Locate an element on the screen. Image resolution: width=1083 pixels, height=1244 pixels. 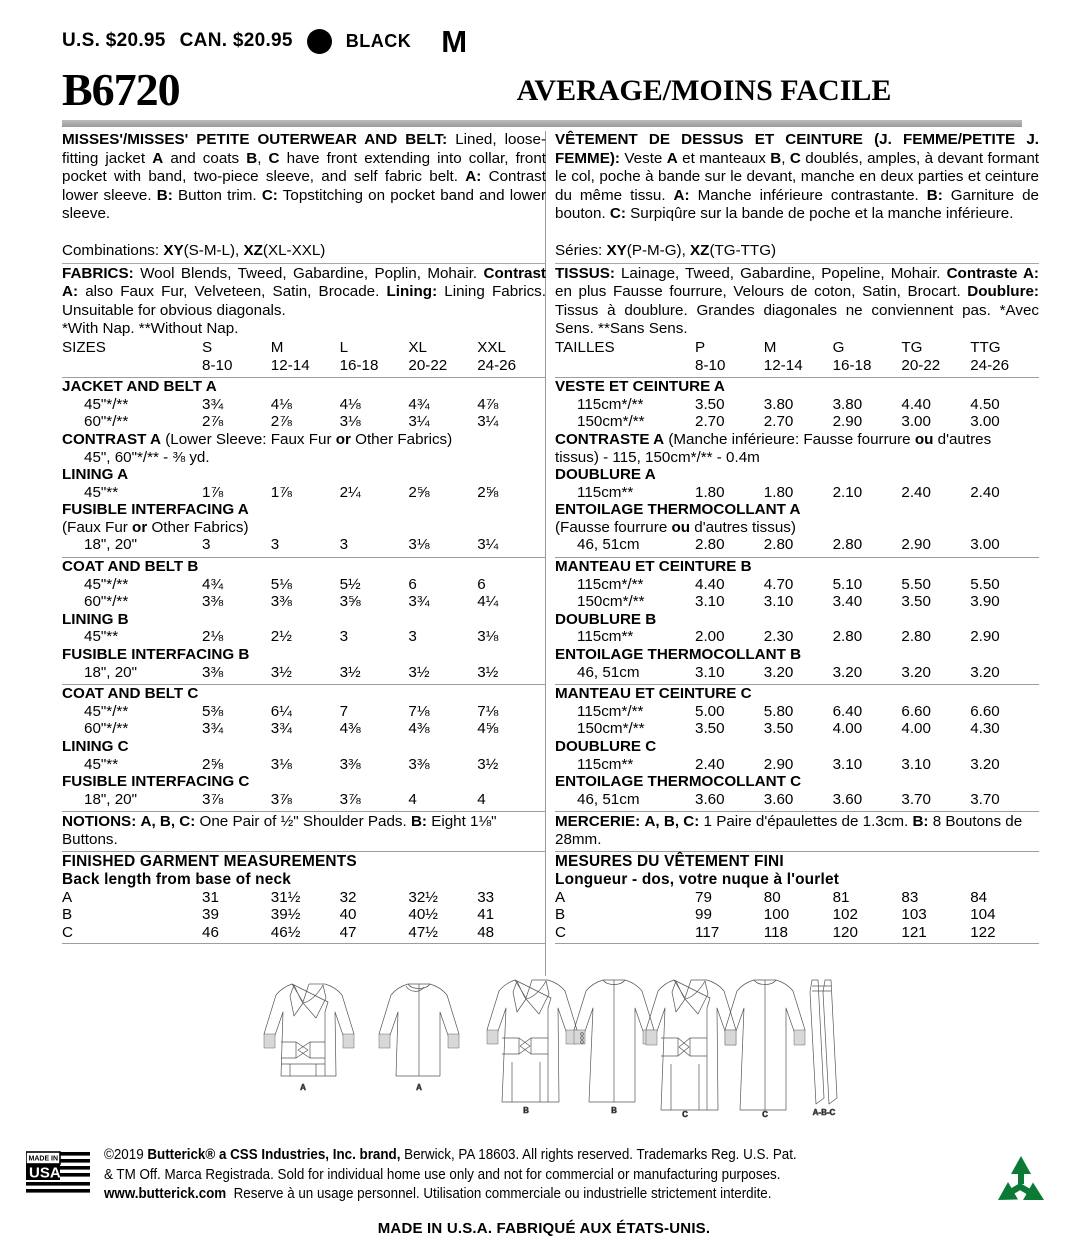
row-value-1: 46 is located at coordinates (210, 932).